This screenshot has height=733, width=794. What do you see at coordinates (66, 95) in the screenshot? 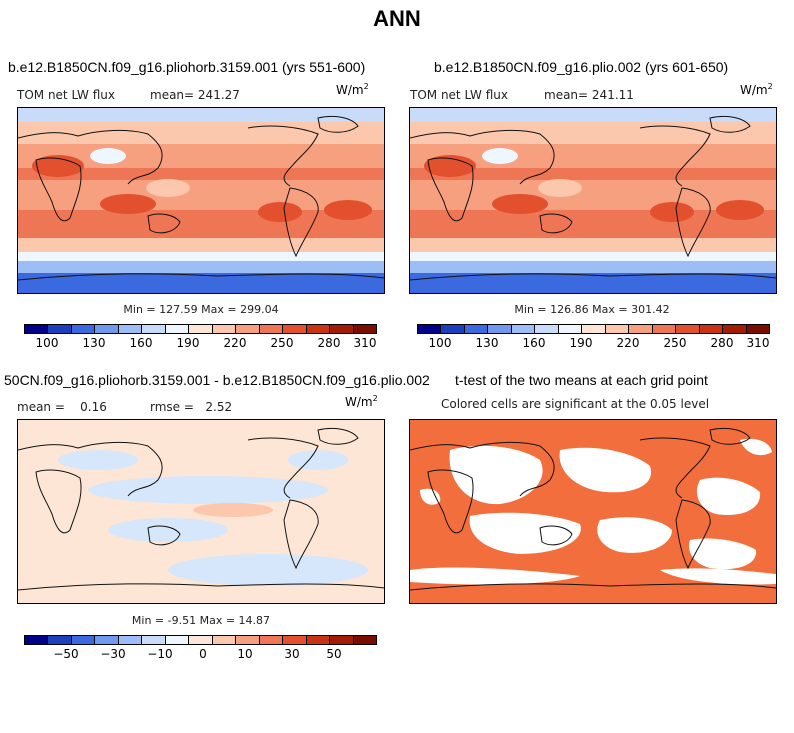
I see `panel1-variable: TOM net LW flux` at bounding box center [66, 95].